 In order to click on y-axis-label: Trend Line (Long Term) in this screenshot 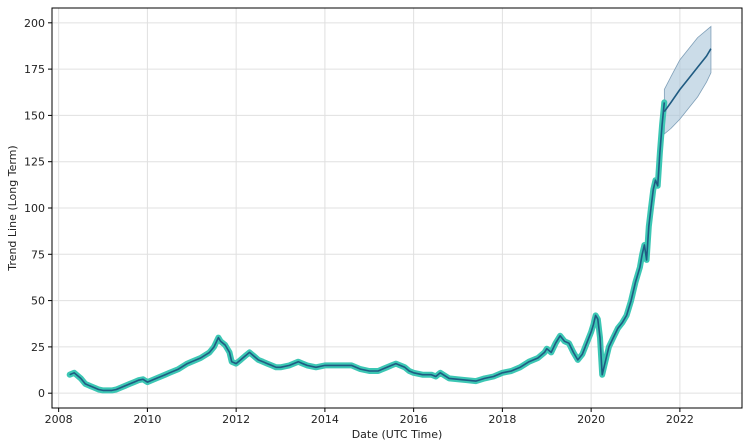, I will do `click(12, 208)`.